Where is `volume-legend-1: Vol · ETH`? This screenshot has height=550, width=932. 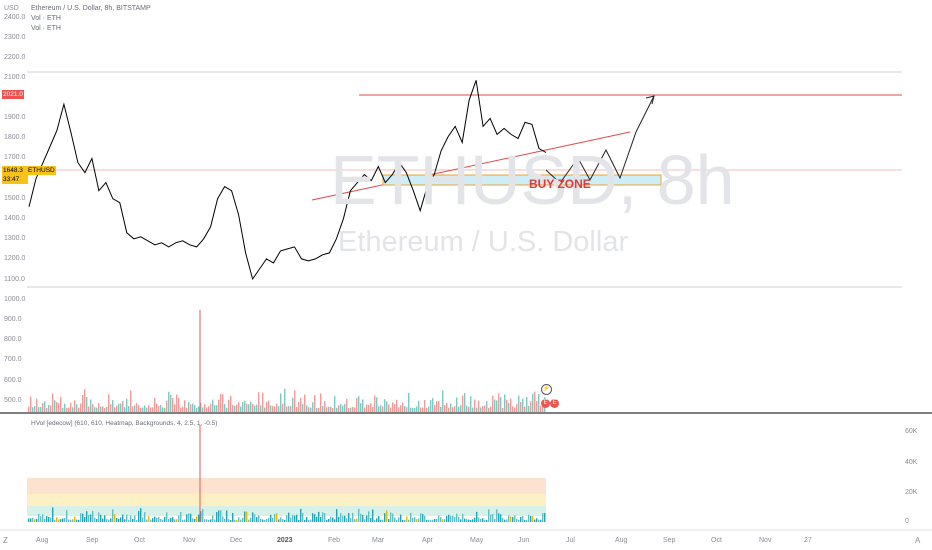
volume-legend-1: Vol · ETH is located at coordinates (46, 18).